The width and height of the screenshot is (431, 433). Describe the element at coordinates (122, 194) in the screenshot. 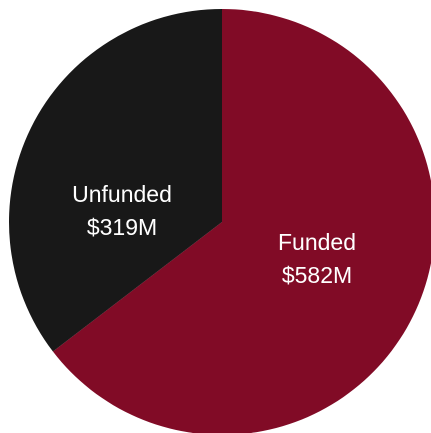

I see `slice-label-unfunded-name: Unfunded` at that location.